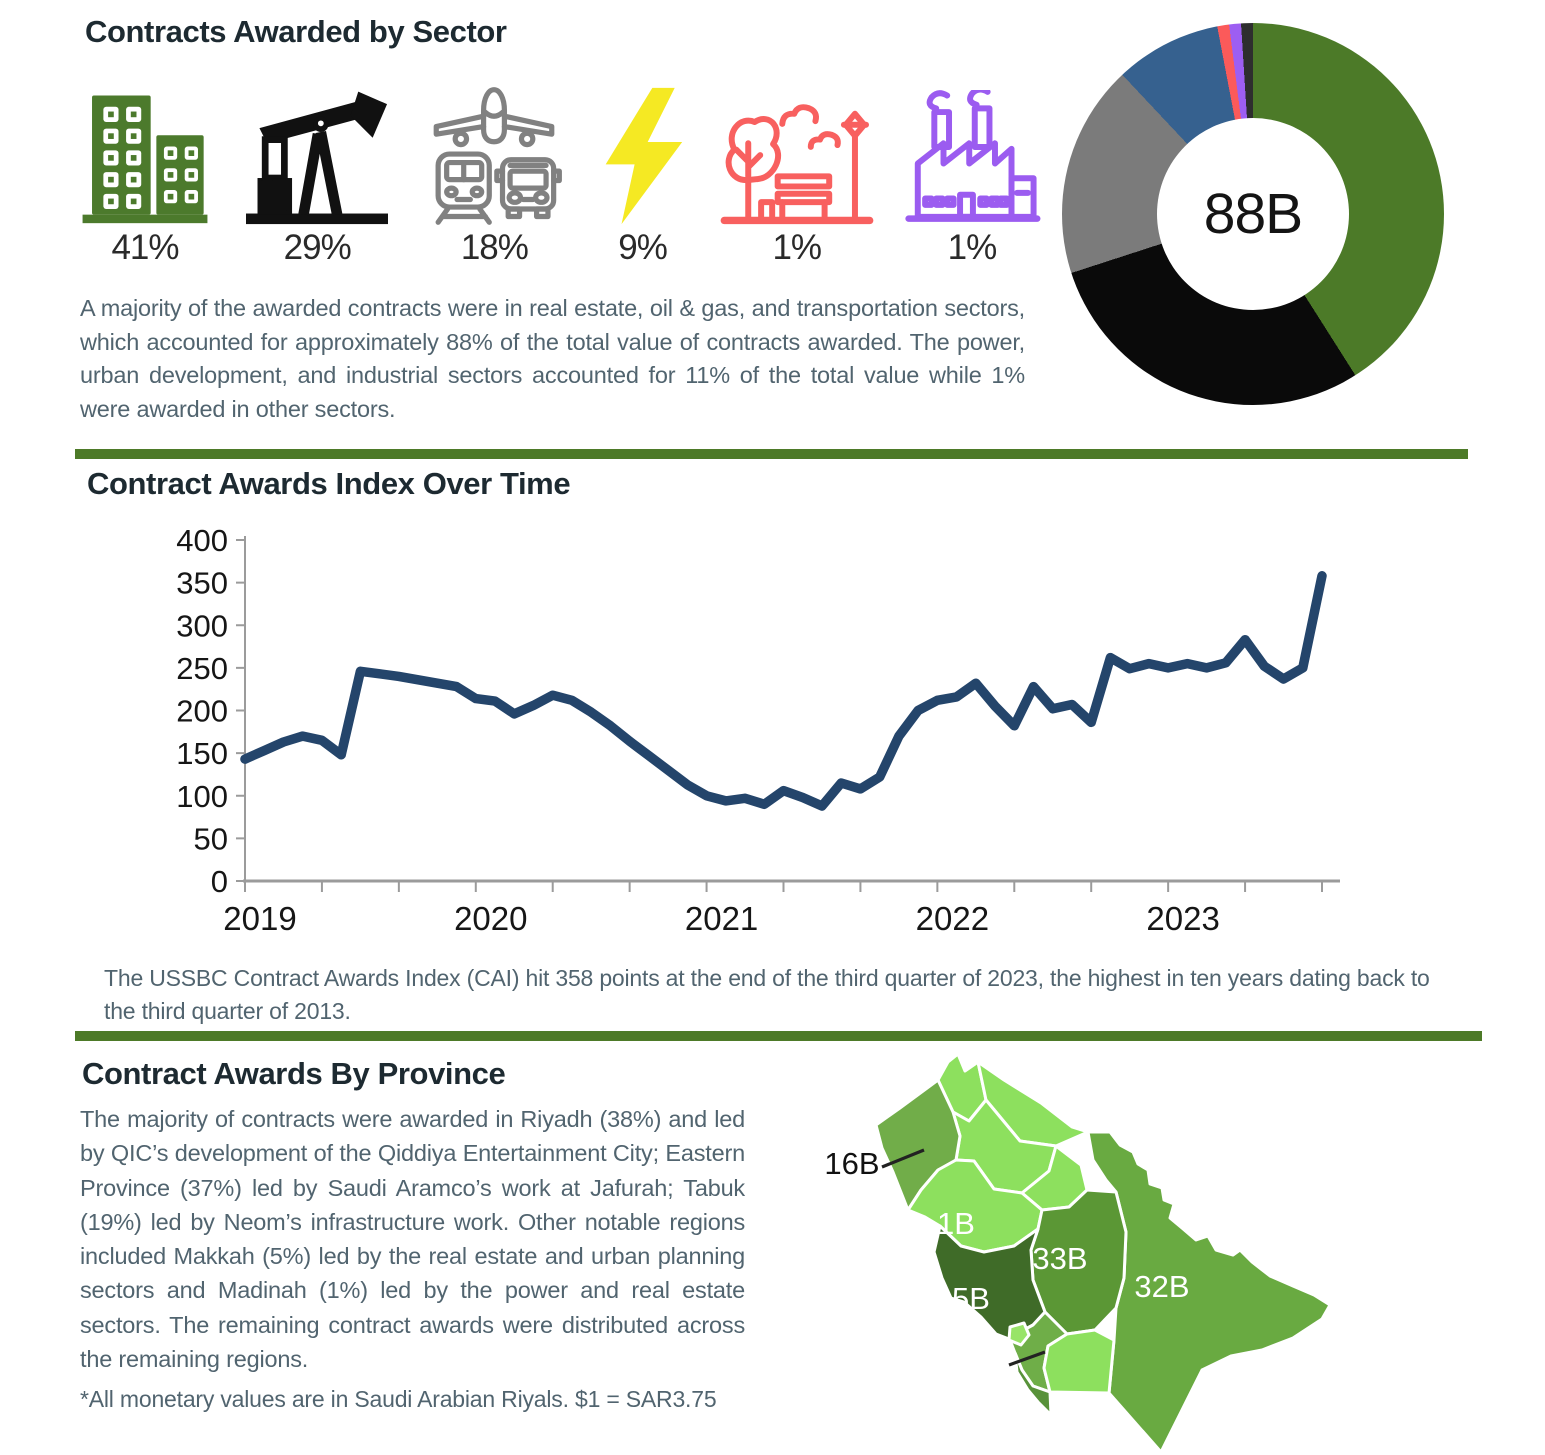 Image resolution: width=1545 pixels, height=1455 pixels. Describe the element at coordinates (783, 691) in the screenshot. I see `cai-series-line` at that location.